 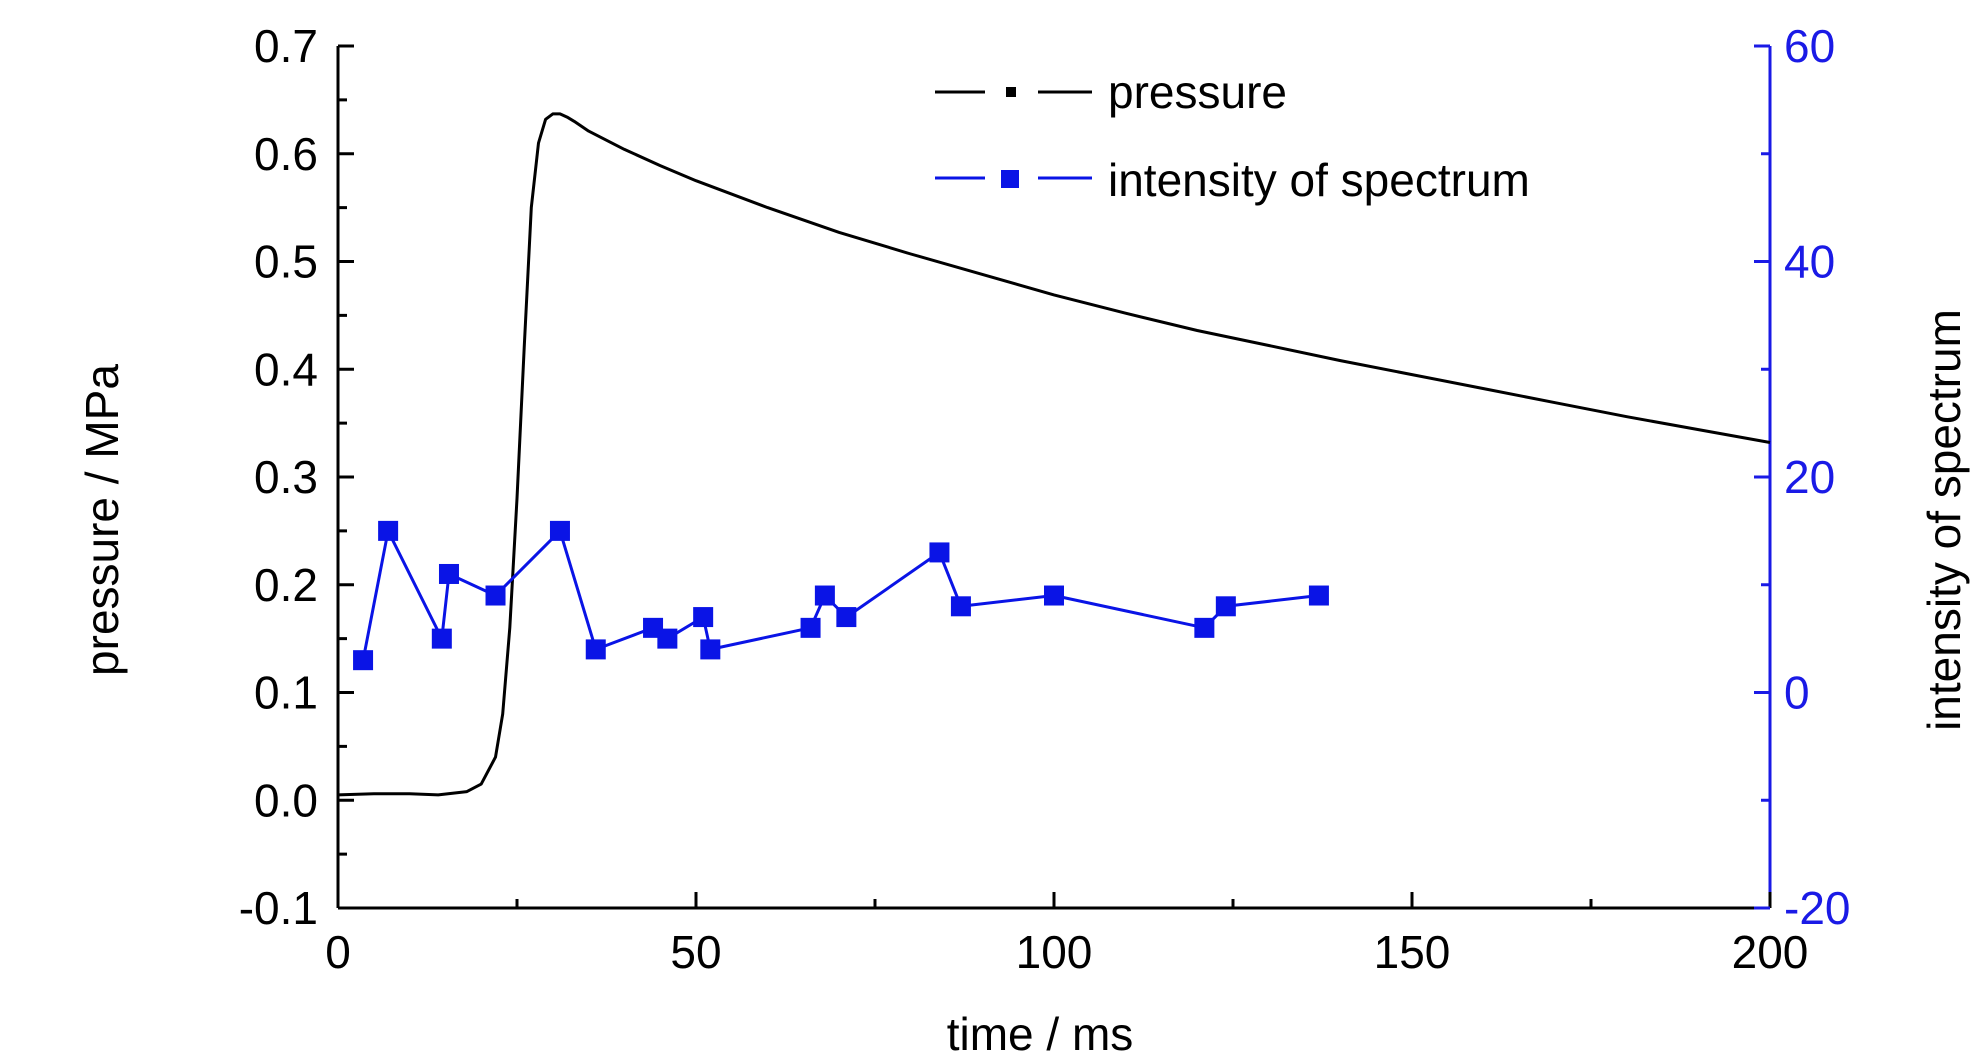 I want to click on series-line-intensity, so click(x=840, y=595).